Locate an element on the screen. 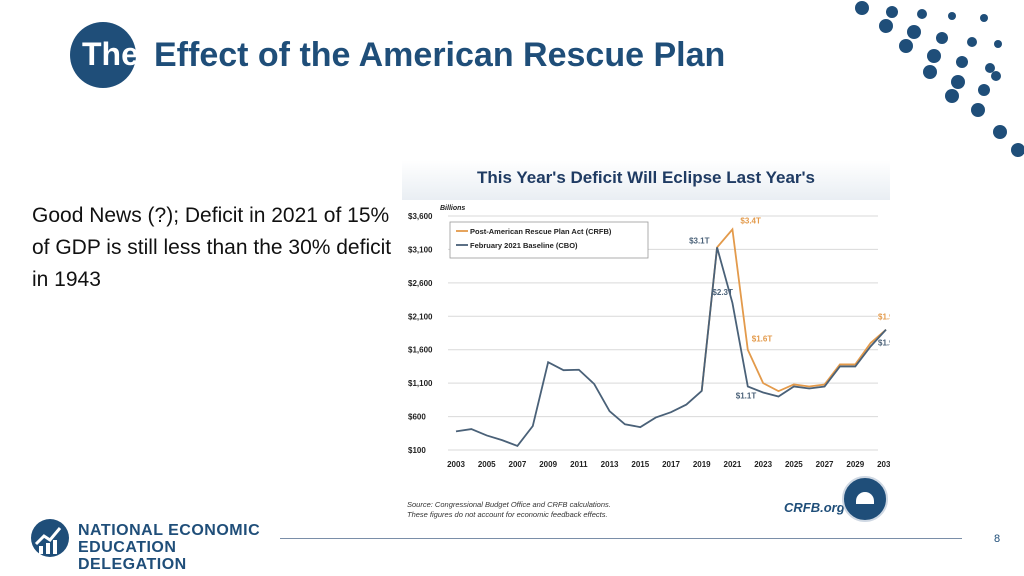 The image size is (1024, 576). x-tick-label: 2013 is located at coordinates (610, 464).